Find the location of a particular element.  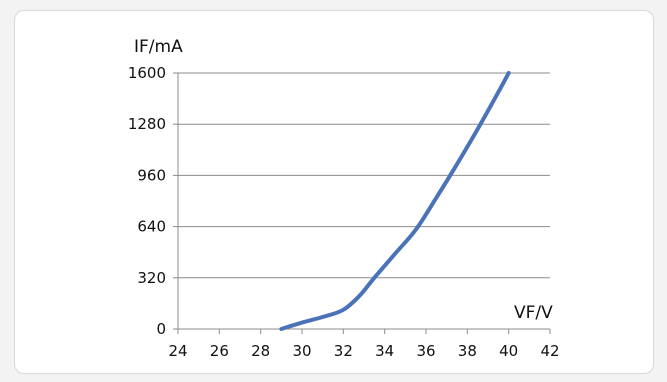

x-tick-label: 42 is located at coordinates (549, 351).